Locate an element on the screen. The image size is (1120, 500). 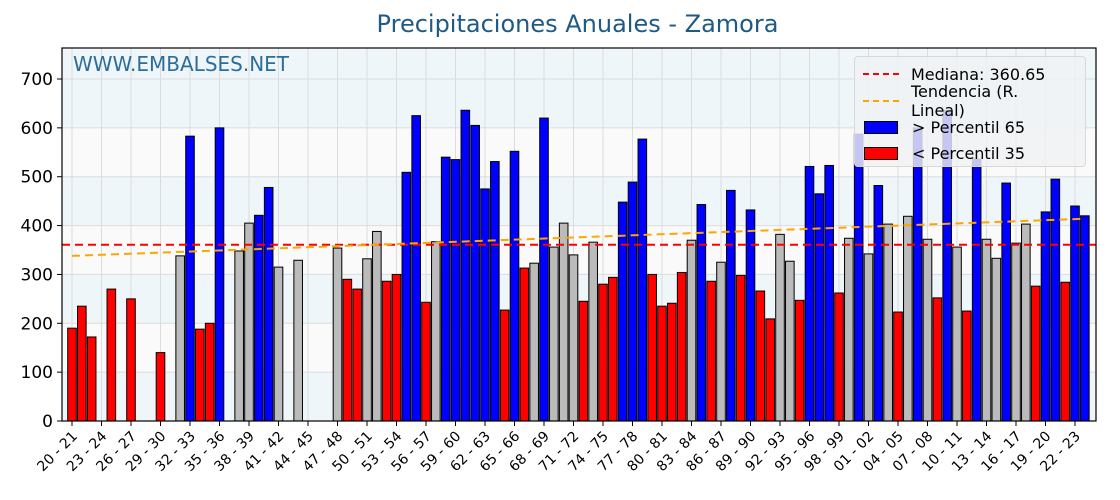
legend-item-trend: Tendencia (R. Lineal) is located at coordinates (970, 101).